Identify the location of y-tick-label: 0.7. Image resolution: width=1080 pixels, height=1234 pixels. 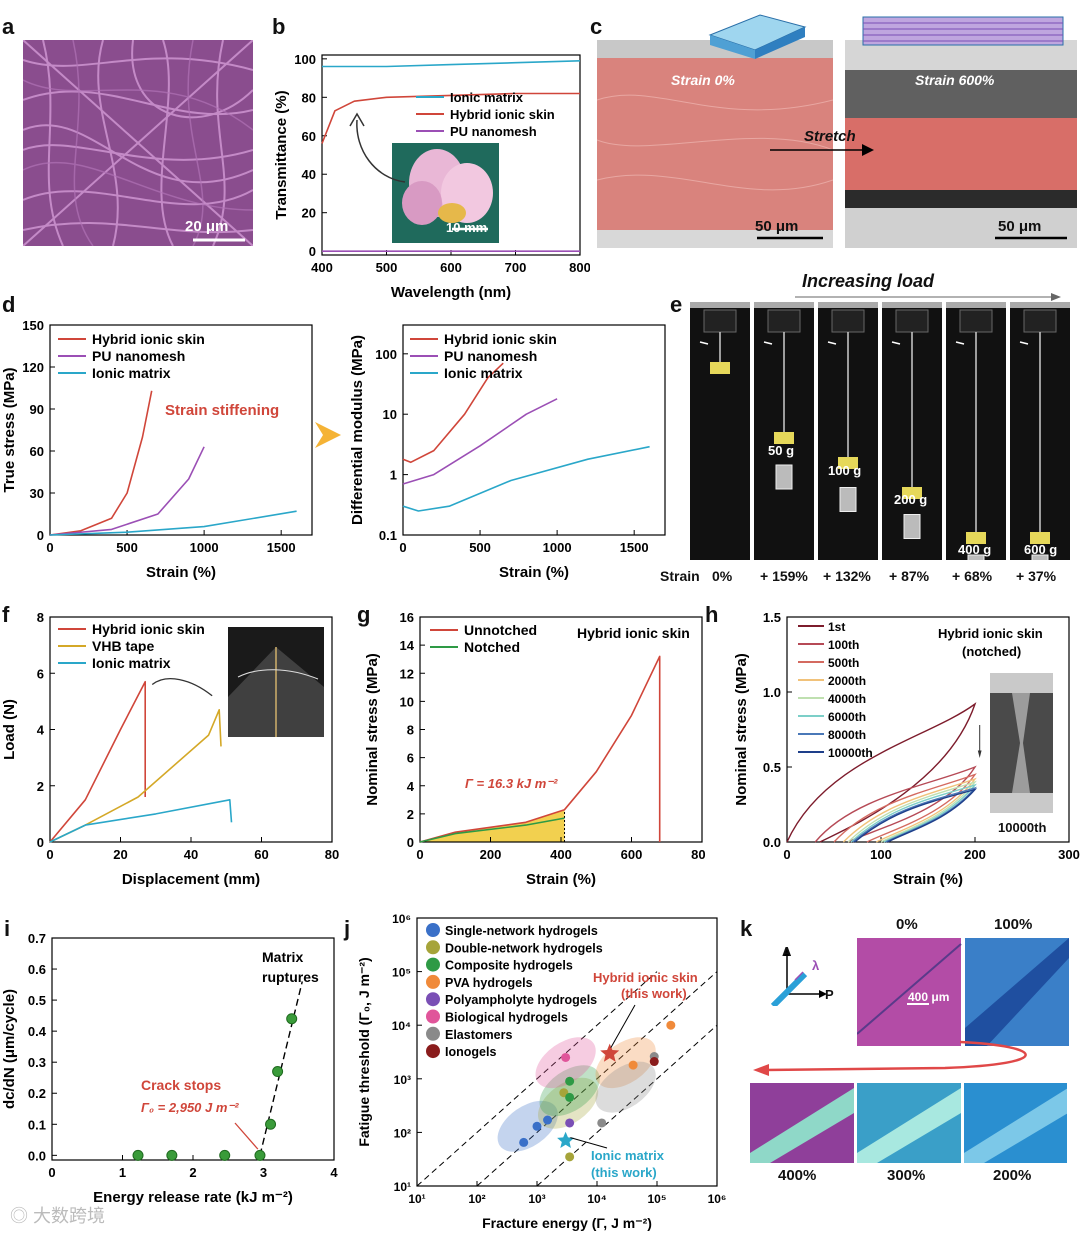
(37, 938).